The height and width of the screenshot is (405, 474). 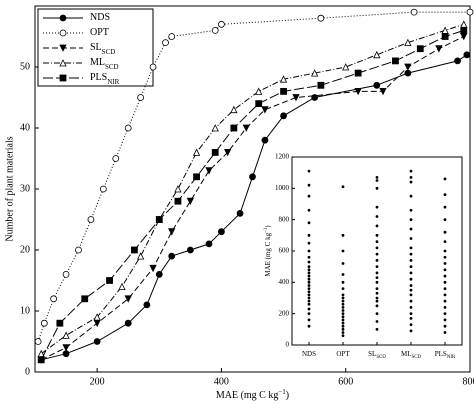 I want to click on x-tick-label: SLSCD, so click(x=377, y=355).